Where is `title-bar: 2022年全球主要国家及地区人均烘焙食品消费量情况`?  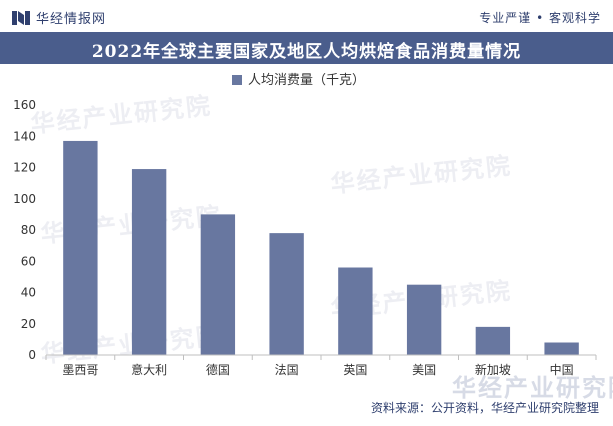
title-bar: 2022年全球主要国家及地区人均烘焙食品消费量情况 is located at coordinates (306, 48).